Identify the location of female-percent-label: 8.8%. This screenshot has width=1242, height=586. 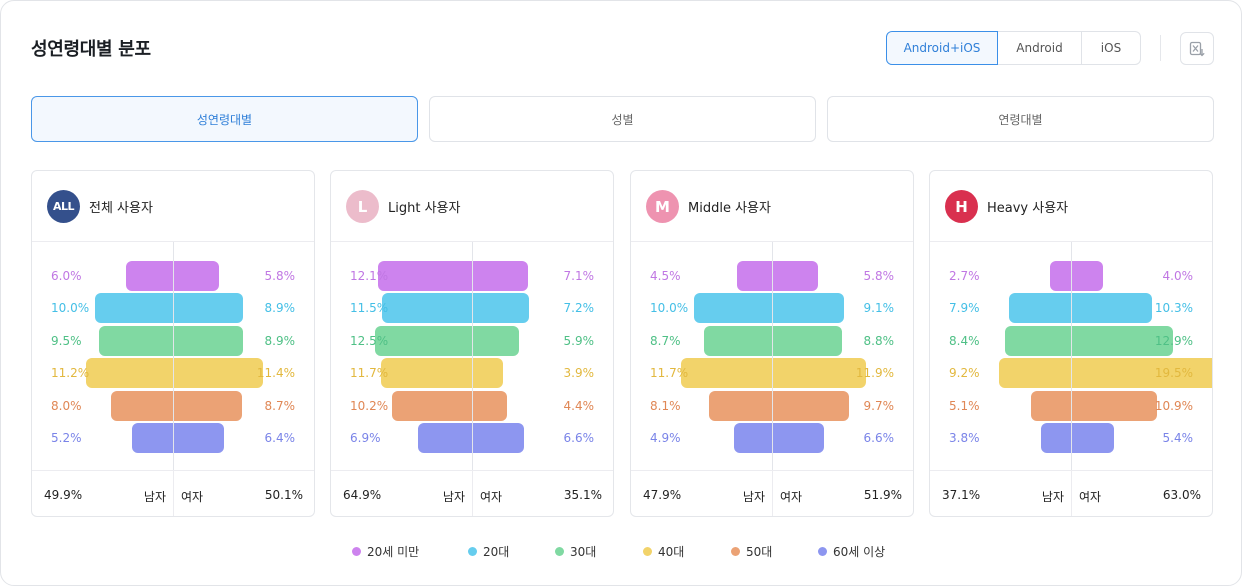
(879, 340).